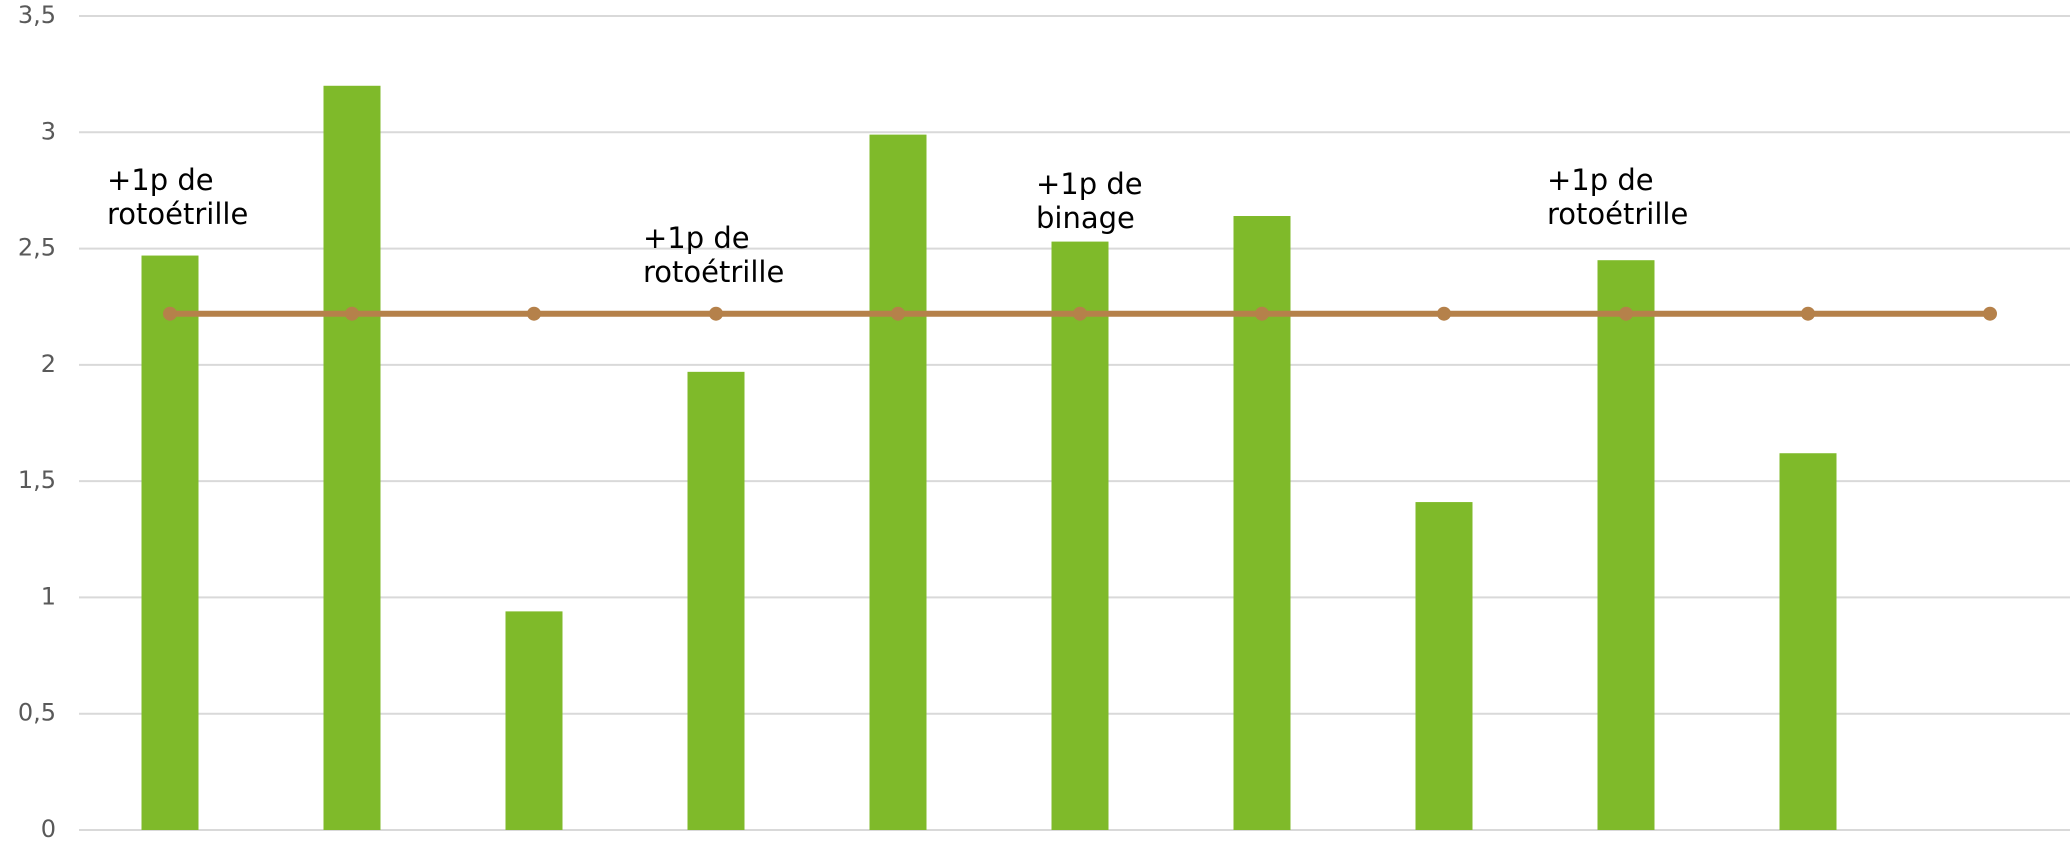 The width and height of the screenshot is (2070, 845). Describe the element at coordinates (1085, 218) in the screenshot. I see `annotation: binage` at that location.